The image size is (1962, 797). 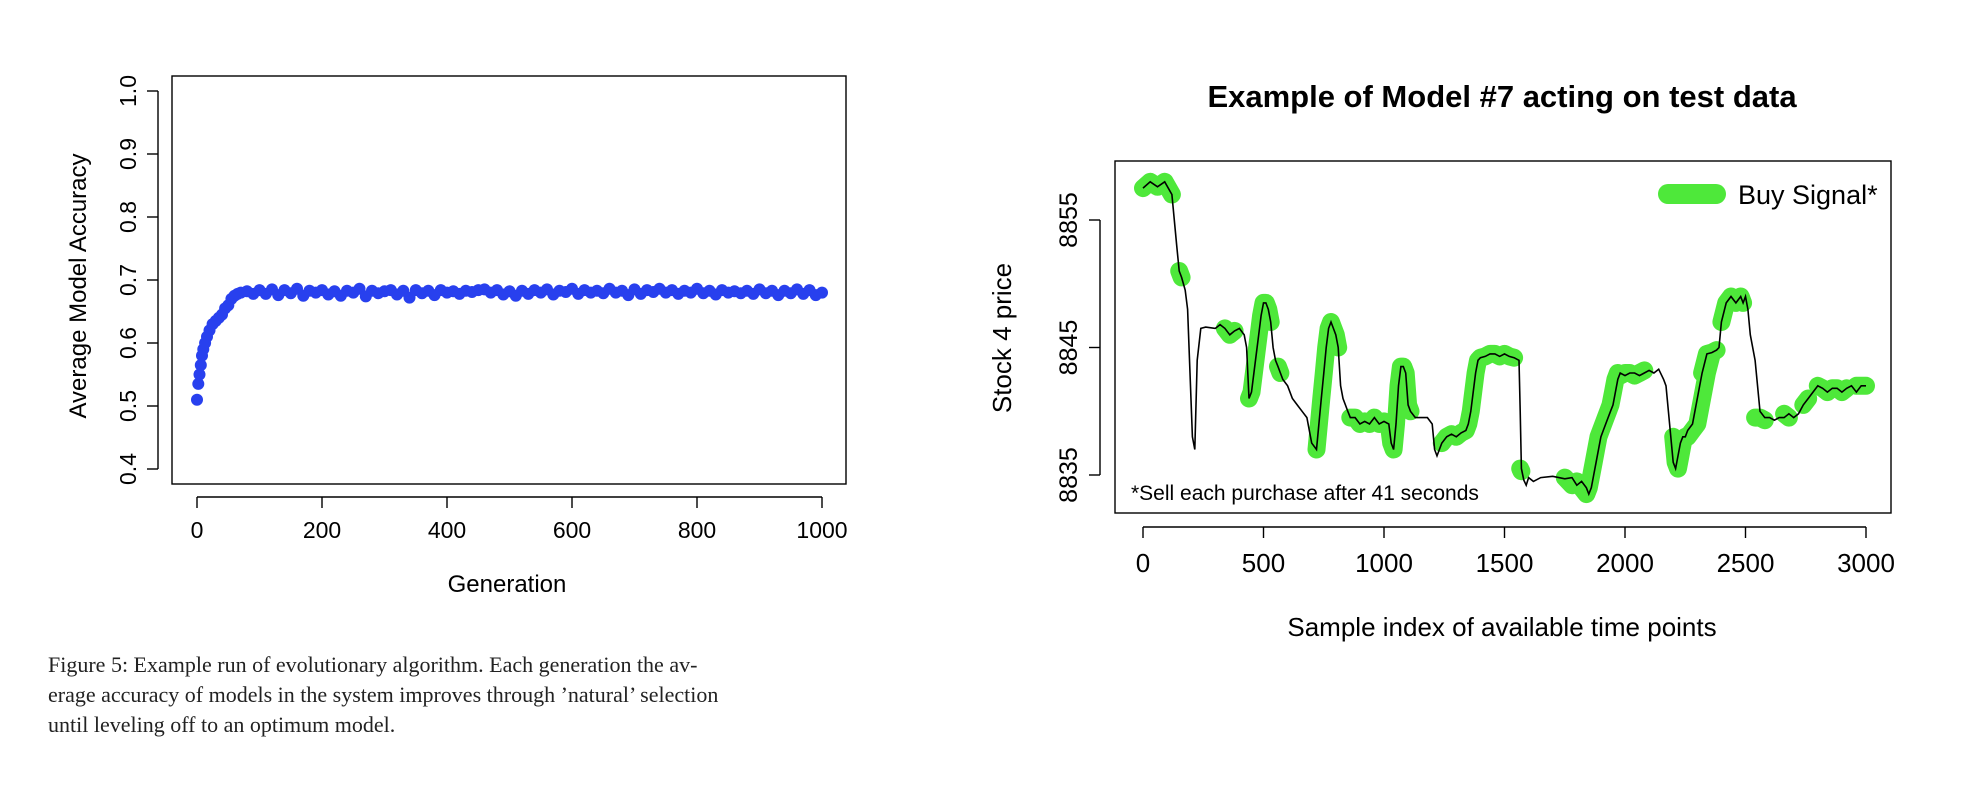 I want to click on accuracy-y-axis-label: Average Model Accuracy, so click(x=78, y=285).